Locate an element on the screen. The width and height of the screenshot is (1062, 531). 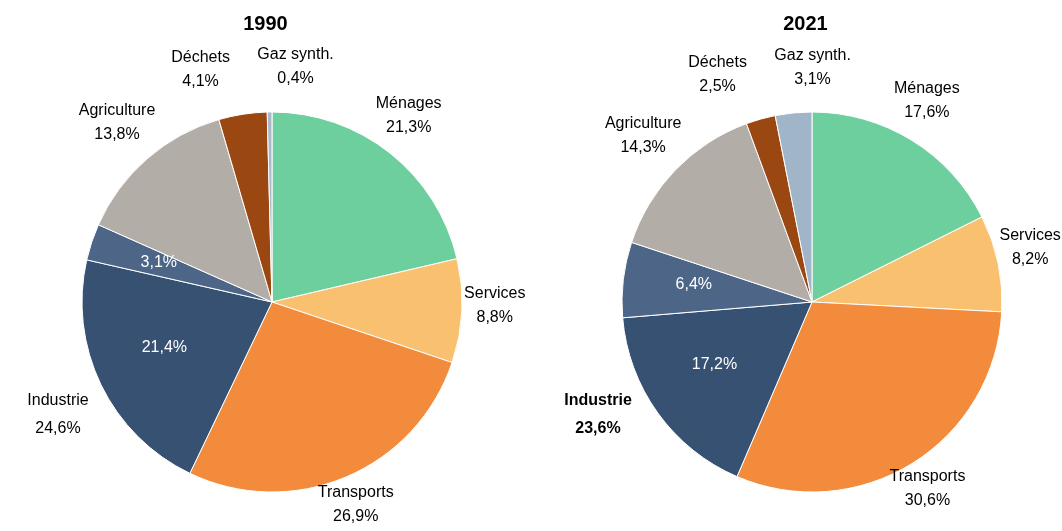
data-label: 13,8% is located at coordinates (117, 134).